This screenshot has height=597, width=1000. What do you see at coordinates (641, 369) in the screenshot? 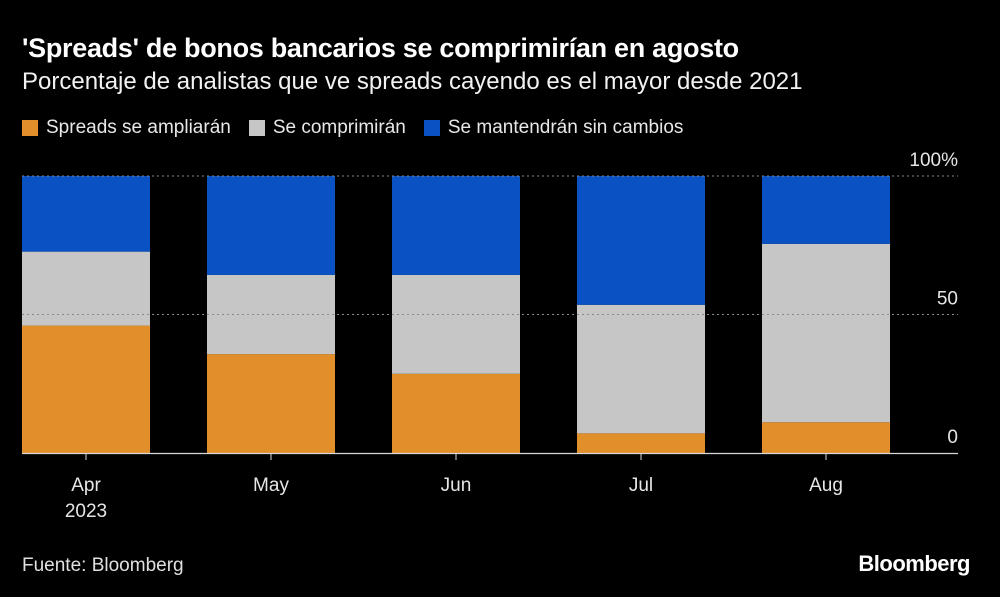
I see `bar-jul-se-comprimiran` at bounding box center [641, 369].